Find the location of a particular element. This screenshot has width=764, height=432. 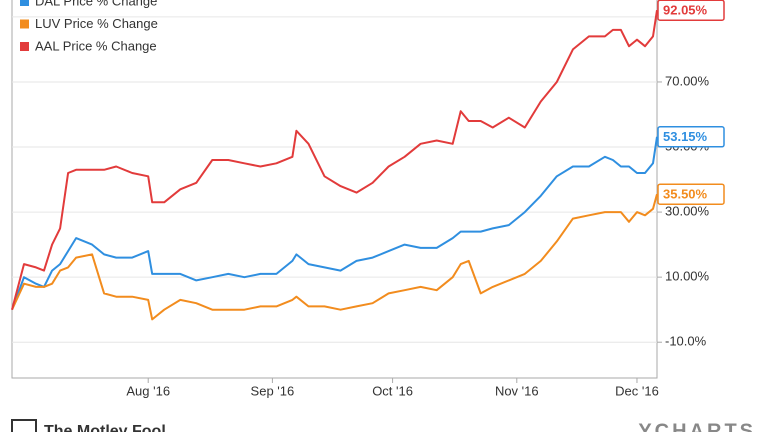

legend-label: AAL Price % Change is located at coordinates (96, 45).